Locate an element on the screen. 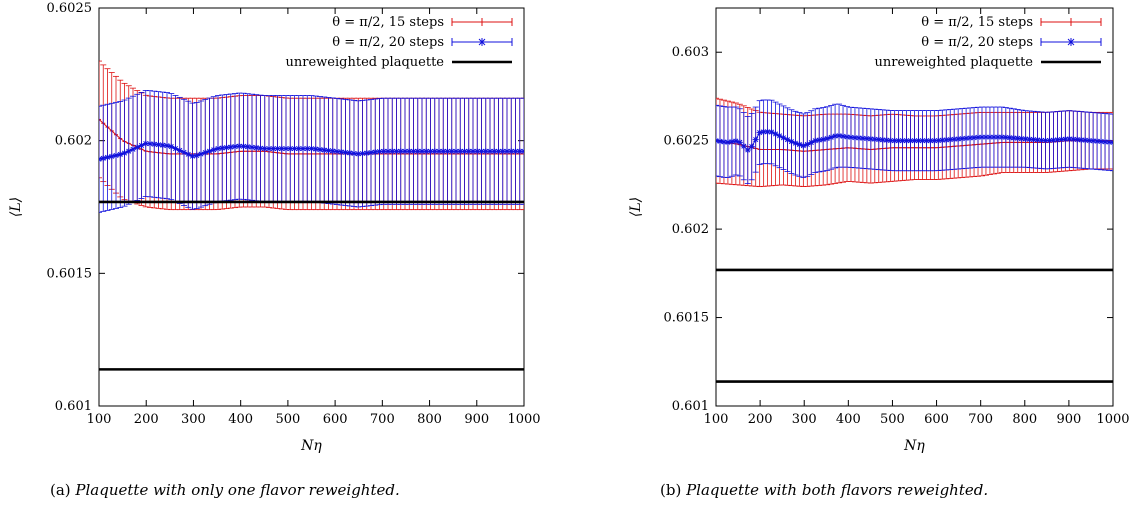 Image resolution: width=1147 pixels, height=516 pixels. y-tick-label: 0.601 is located at coordinates (73, 406).